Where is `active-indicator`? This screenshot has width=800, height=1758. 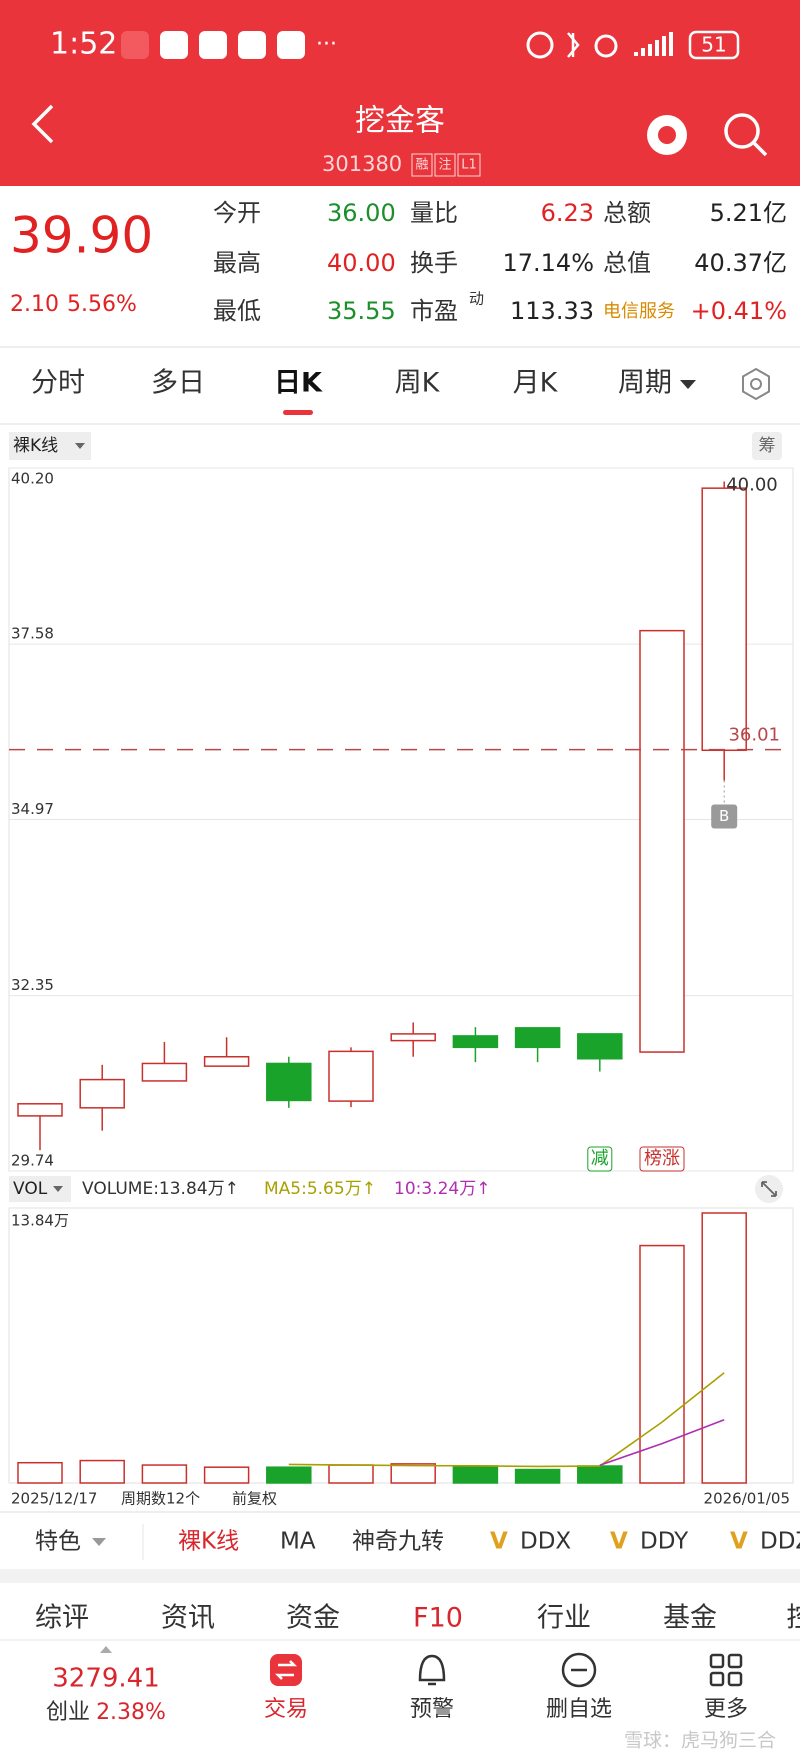 active-indicator is located at coordinates (298, 412).